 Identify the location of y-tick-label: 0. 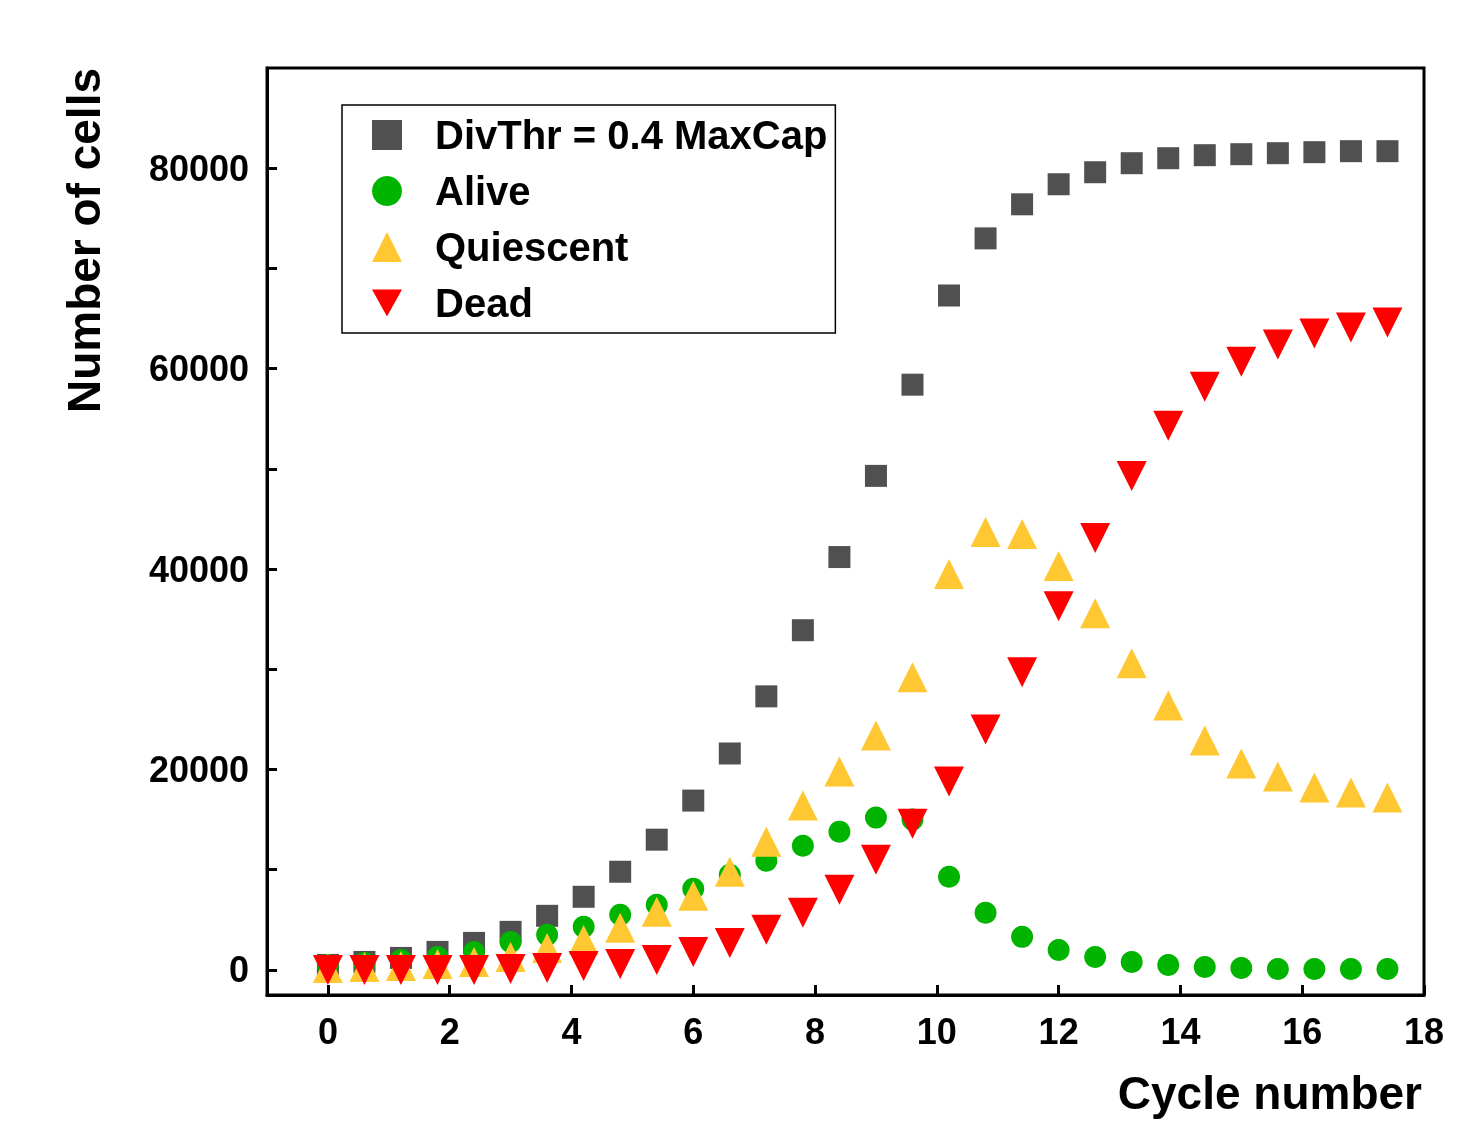
(238, 970).